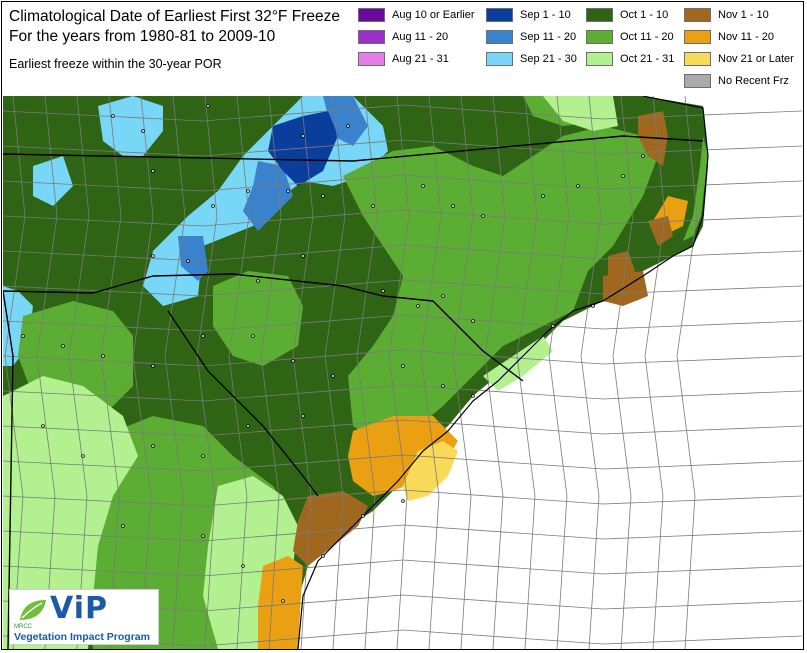 Image resolution: width=807 pixels, height=653 pixels. Describe the element at coordinates (531, 37) in the screenshot. I see `legend-item: Sep 11 - 20` at that location.